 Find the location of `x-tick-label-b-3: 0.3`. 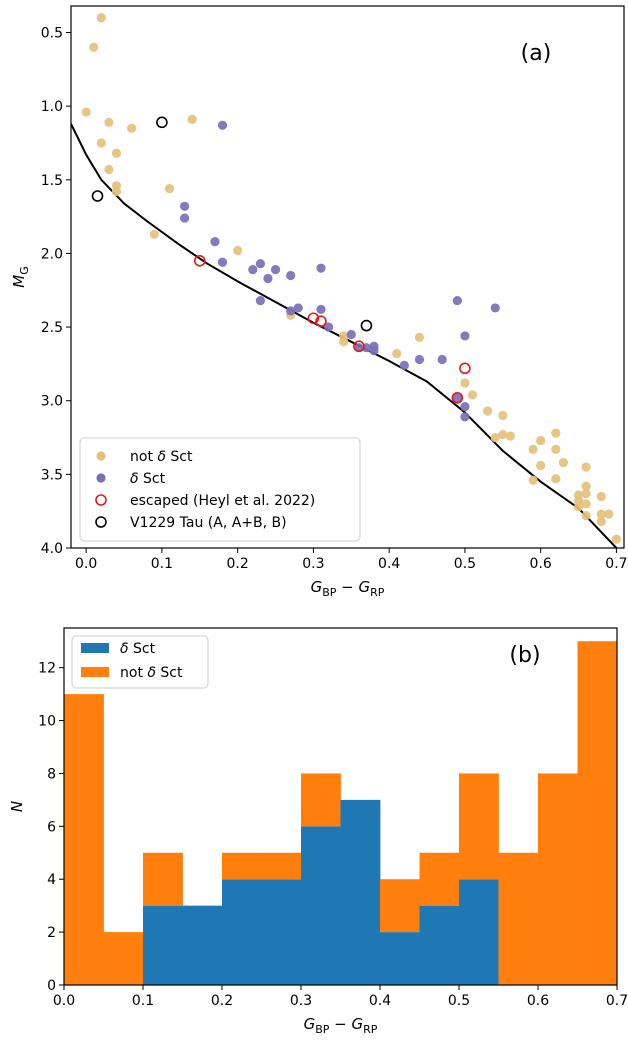

x-tick-label-b-3: 0.3 is located at coordinates (301, 1001).